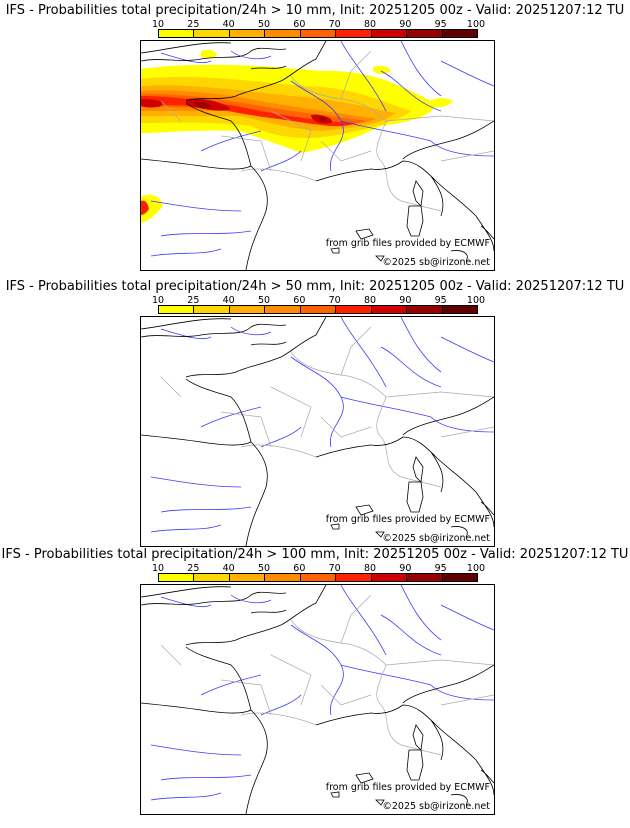 This screenshot has height=828, width=630. What do you see at coordinates (297, 136) in the screenshot?
I see `precipitation-field` at bounding box center [297, 136].